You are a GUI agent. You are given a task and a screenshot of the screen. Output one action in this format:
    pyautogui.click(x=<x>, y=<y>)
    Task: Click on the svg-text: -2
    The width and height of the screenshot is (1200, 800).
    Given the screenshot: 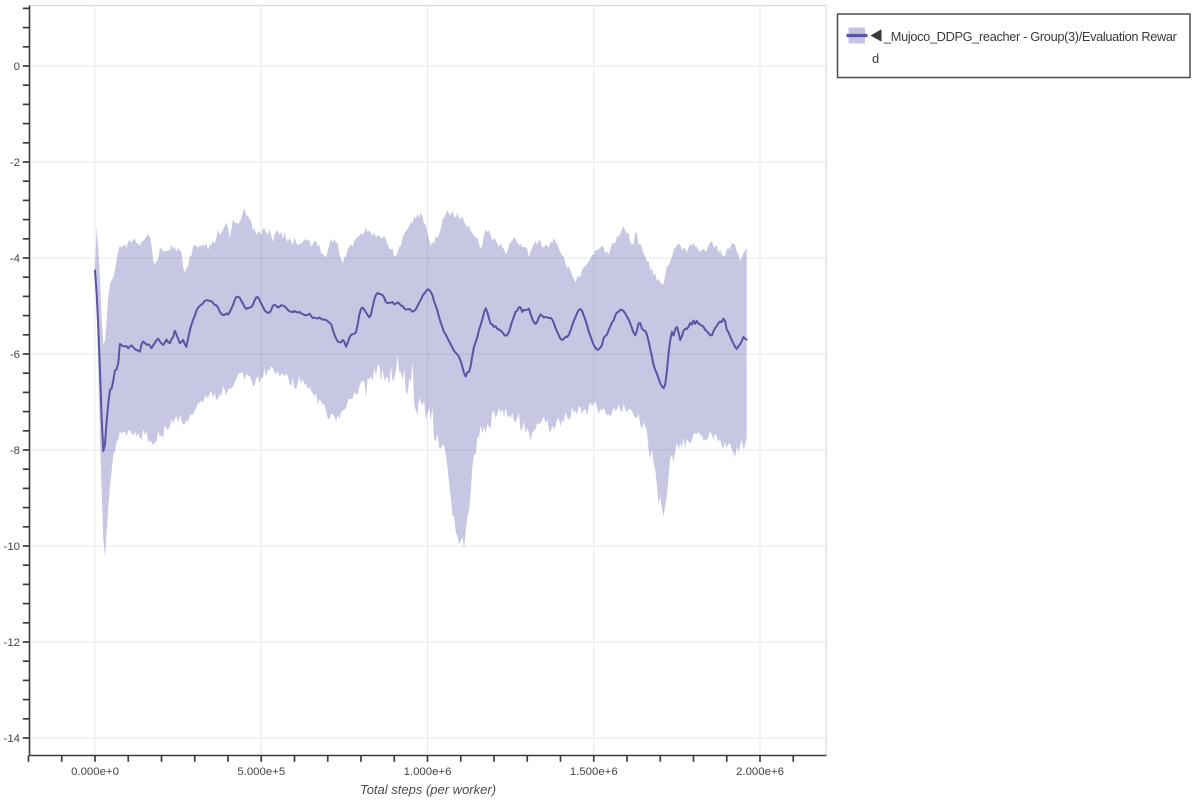 What is the action you would take?
    pyautogui.click(x=15, y=163)
    